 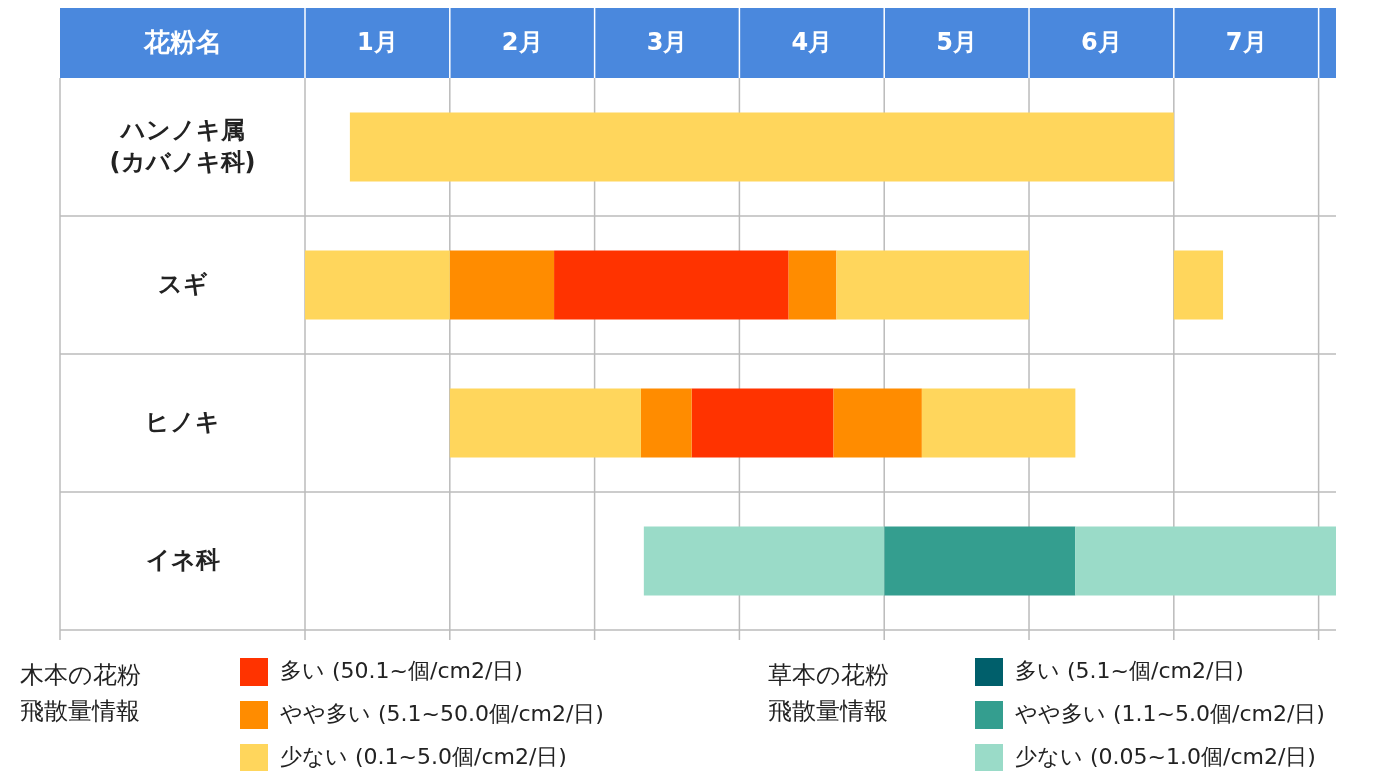 I want to click on text: 木本の花粉飛散量情報, so click(x=80, y=693).